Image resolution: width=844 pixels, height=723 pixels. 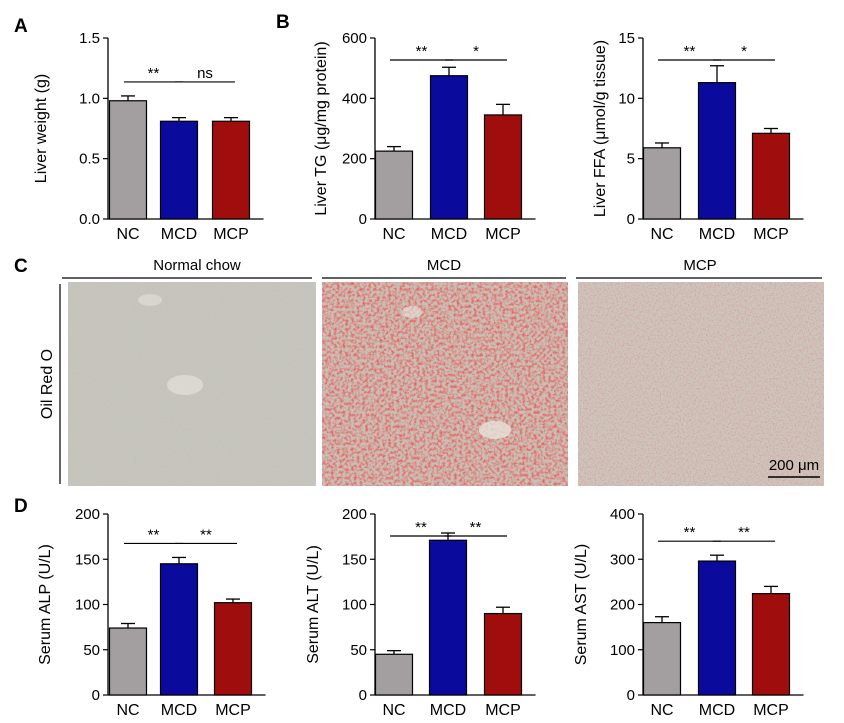 What do you see at coordinates (41, 128) in the screenshot?
I see `y-axis-label: Liver weight (g)` at bounding box center [41, 128].